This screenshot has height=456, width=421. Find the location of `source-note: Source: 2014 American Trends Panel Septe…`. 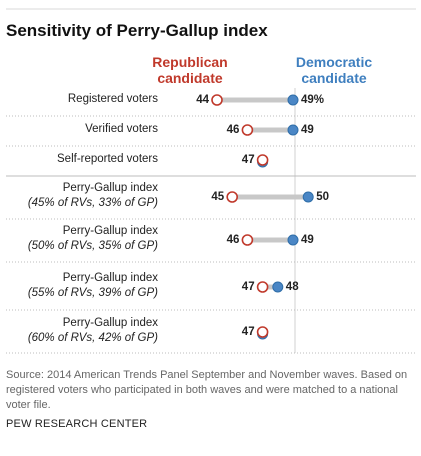

source-note: Source: 2014 American Trends Panel Septe… is located at coordinates (207, 390).